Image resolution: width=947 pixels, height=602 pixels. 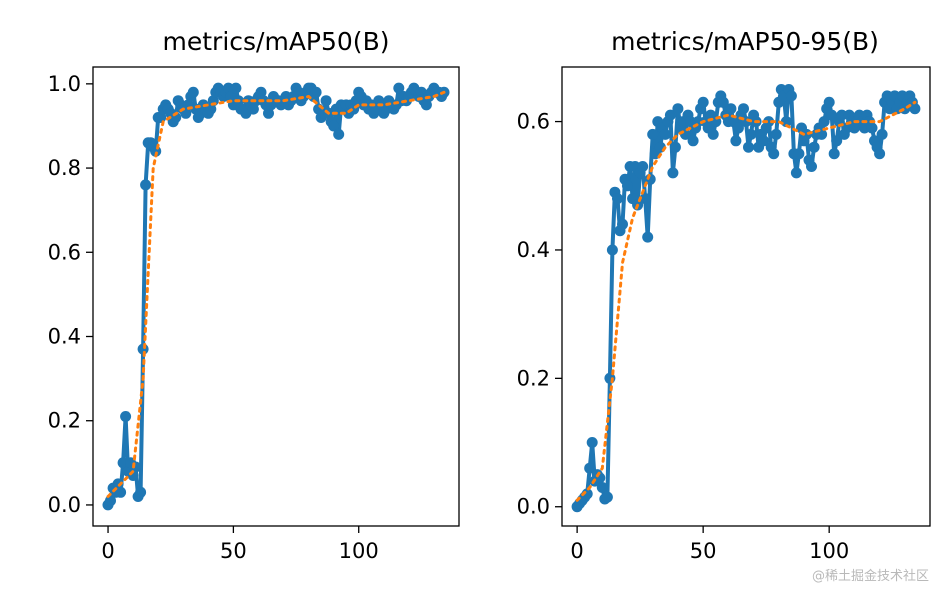 What do you see at coordinates (745, 41) in the screenshot?
I see `chart-title: metrics/mAP50-95(B)` at bounding box center [745, 41].